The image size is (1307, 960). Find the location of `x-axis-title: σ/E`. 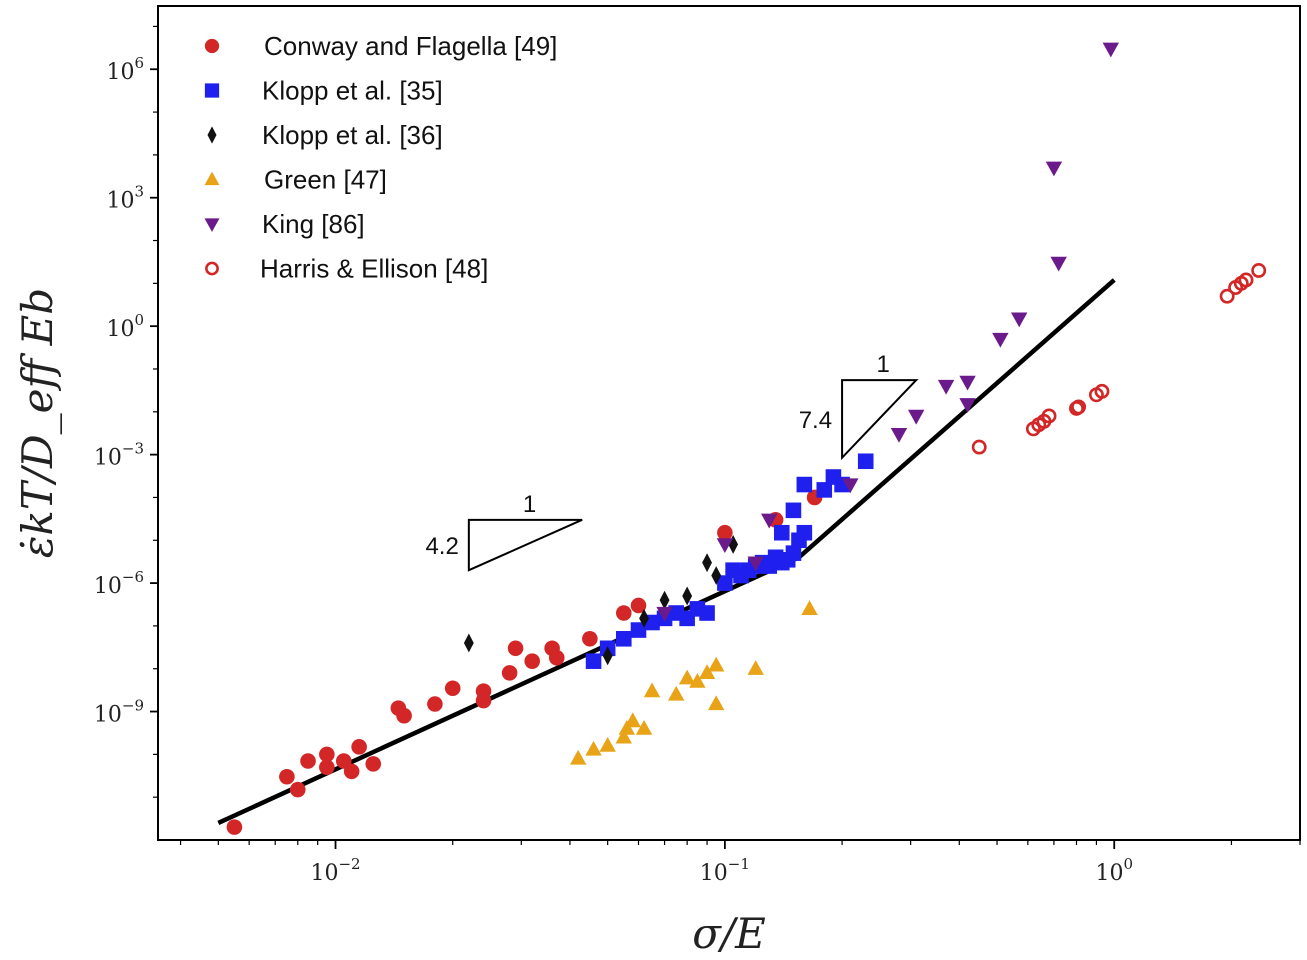

x-axis-title: σ/E is located at coordinates (728, 933).